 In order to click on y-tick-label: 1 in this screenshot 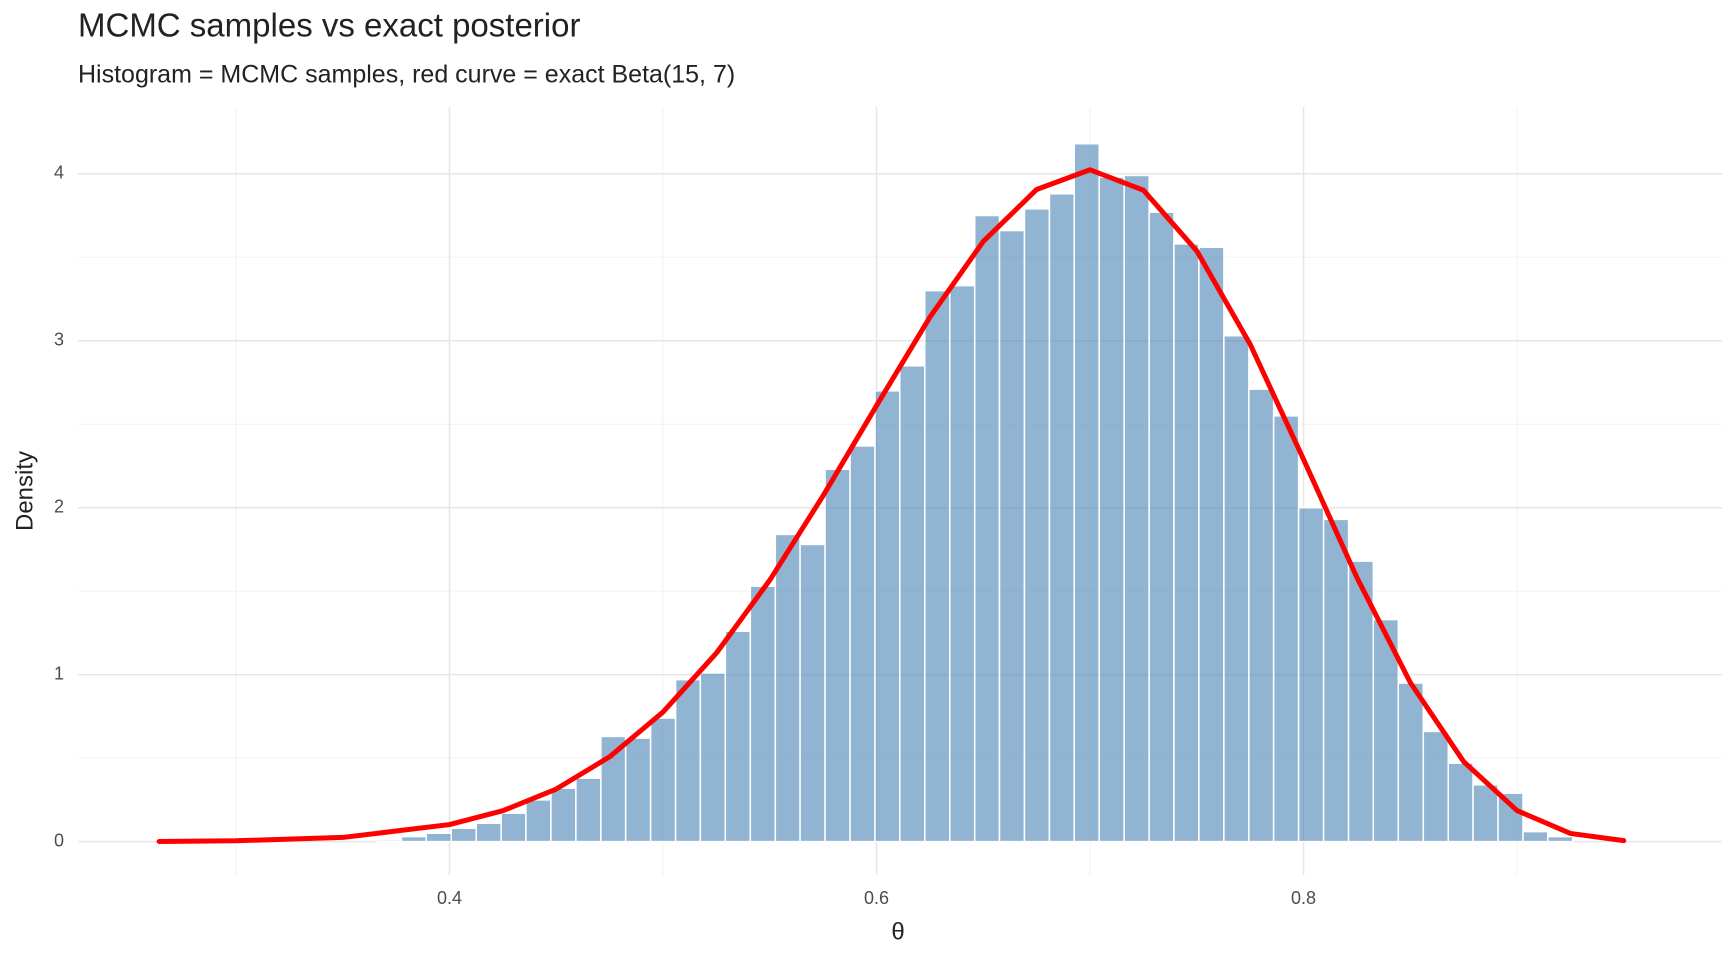, I will do `click(59, 673)`.